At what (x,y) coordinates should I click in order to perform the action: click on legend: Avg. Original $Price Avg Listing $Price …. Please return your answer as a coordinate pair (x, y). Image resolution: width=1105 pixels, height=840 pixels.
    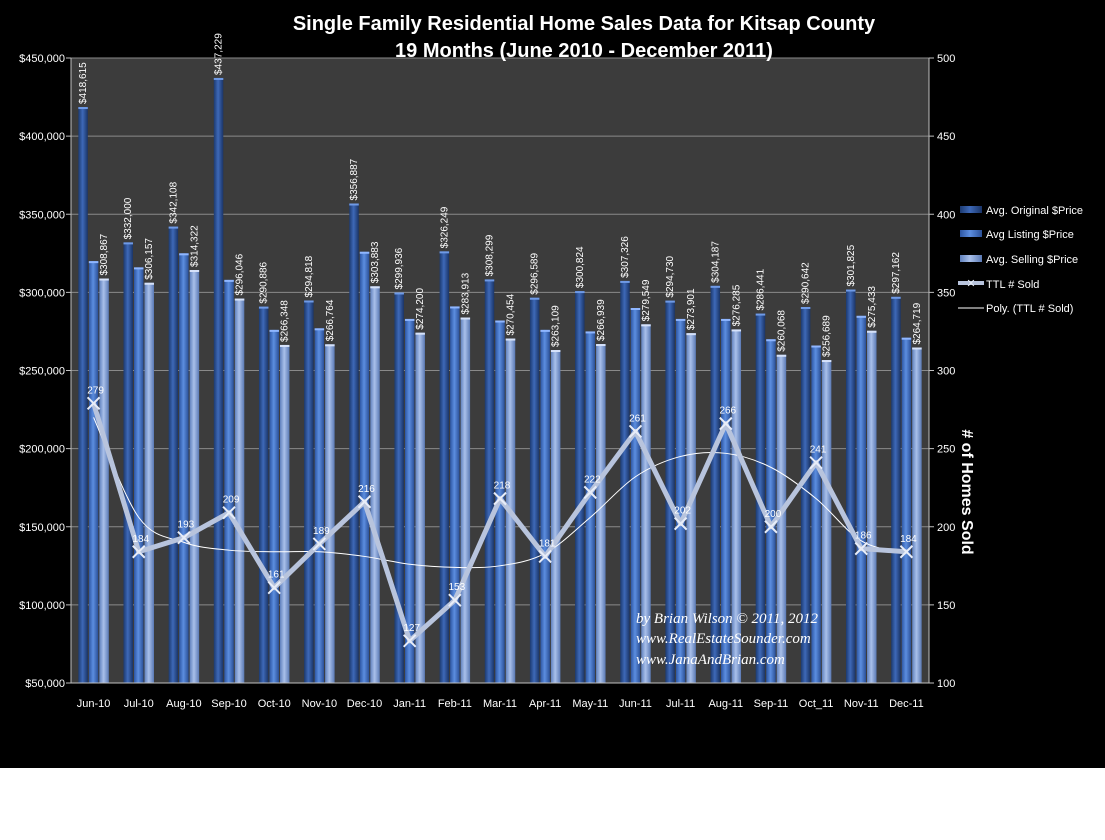
    Looking at the image, I should click on (1020, 260).